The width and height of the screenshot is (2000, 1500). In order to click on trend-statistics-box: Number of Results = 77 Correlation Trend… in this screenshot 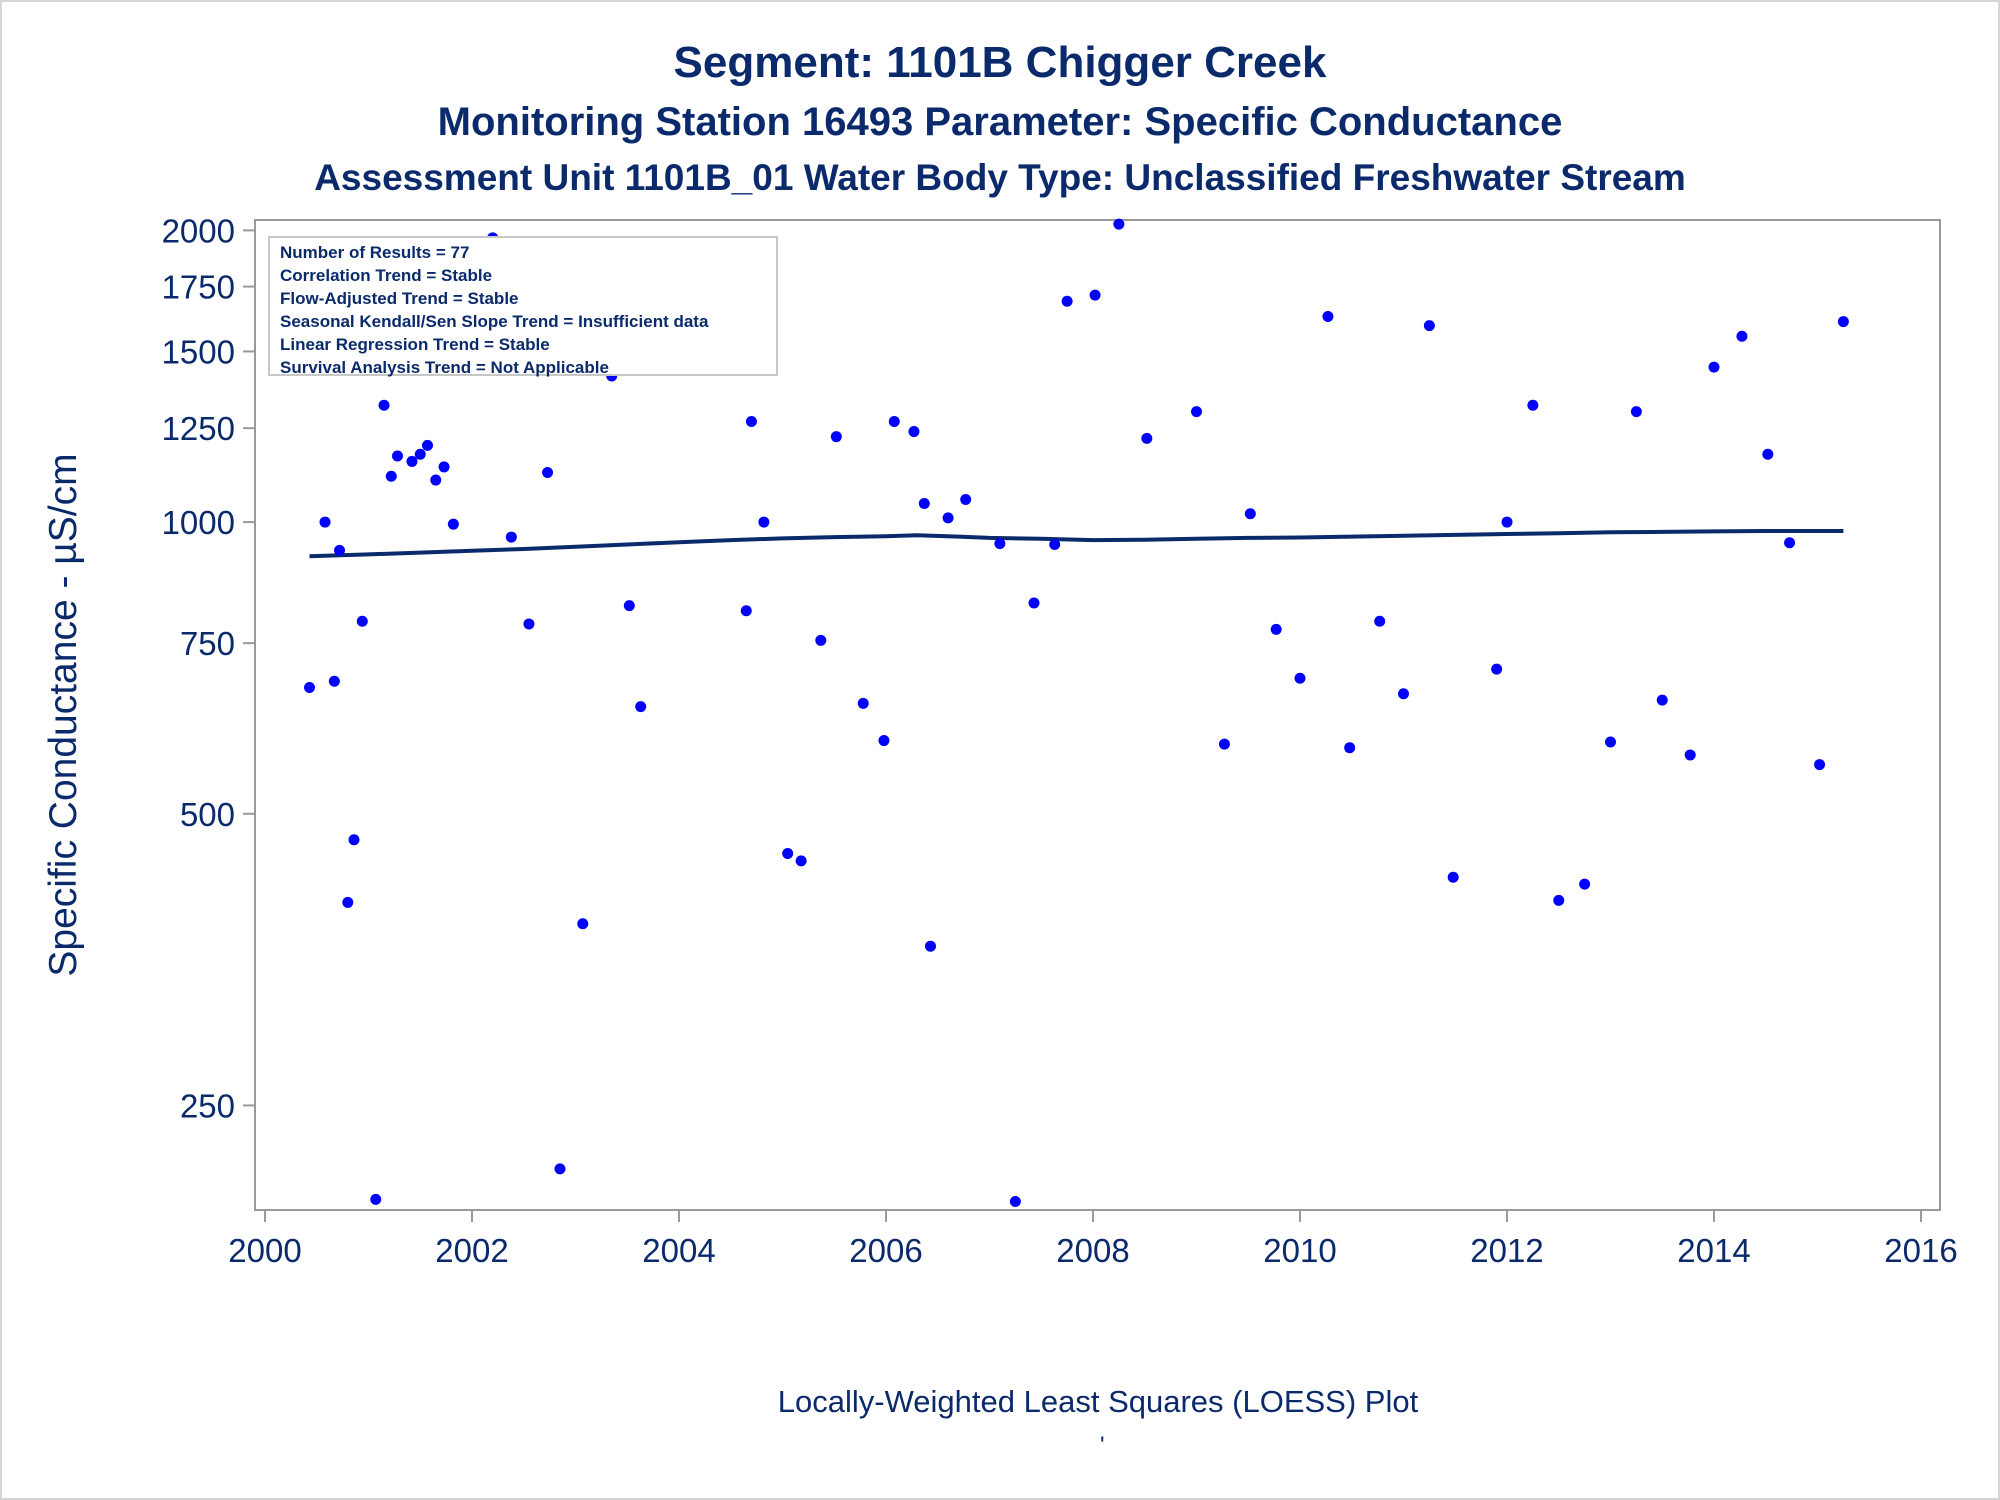, I will do `click(523, 306)`.